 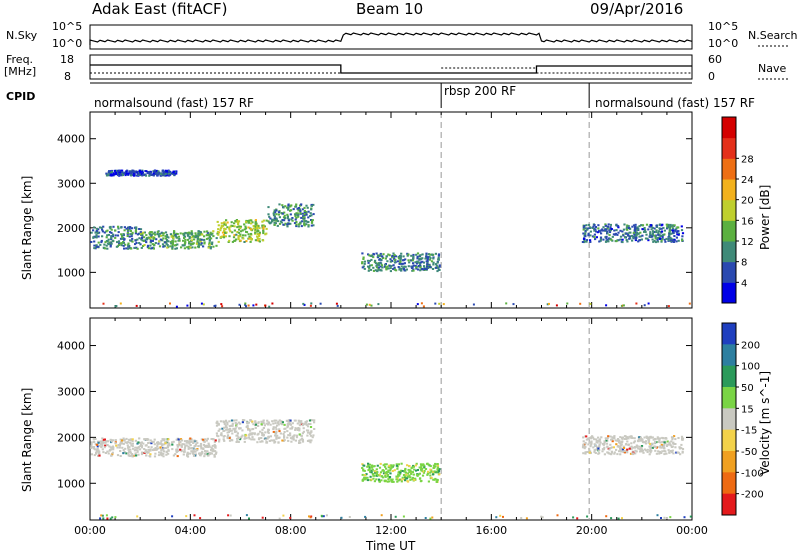 What do you see at coordinates (20, 71) in the screenshot?
I see `freq-unit: [MHz]` at bounding box center [20, 71].